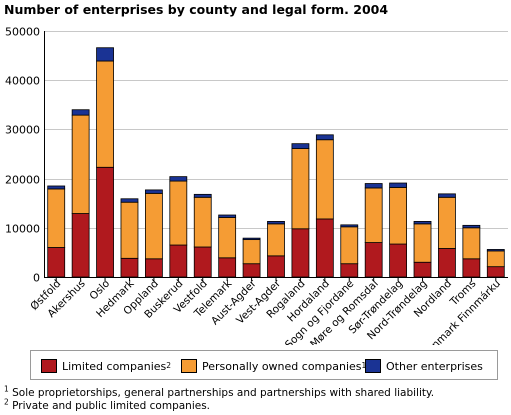 Image resolution: width=511 pixels, height=415 pixels. I want to click on y-tick-label-10000: 10000, so click(22, 229).